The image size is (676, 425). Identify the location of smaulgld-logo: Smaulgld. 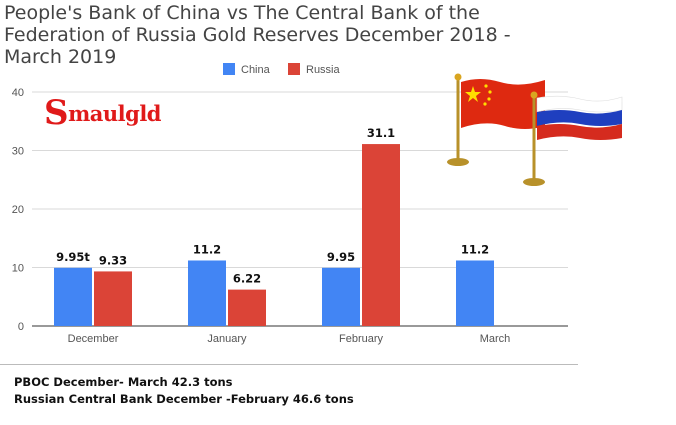
(102, 113).